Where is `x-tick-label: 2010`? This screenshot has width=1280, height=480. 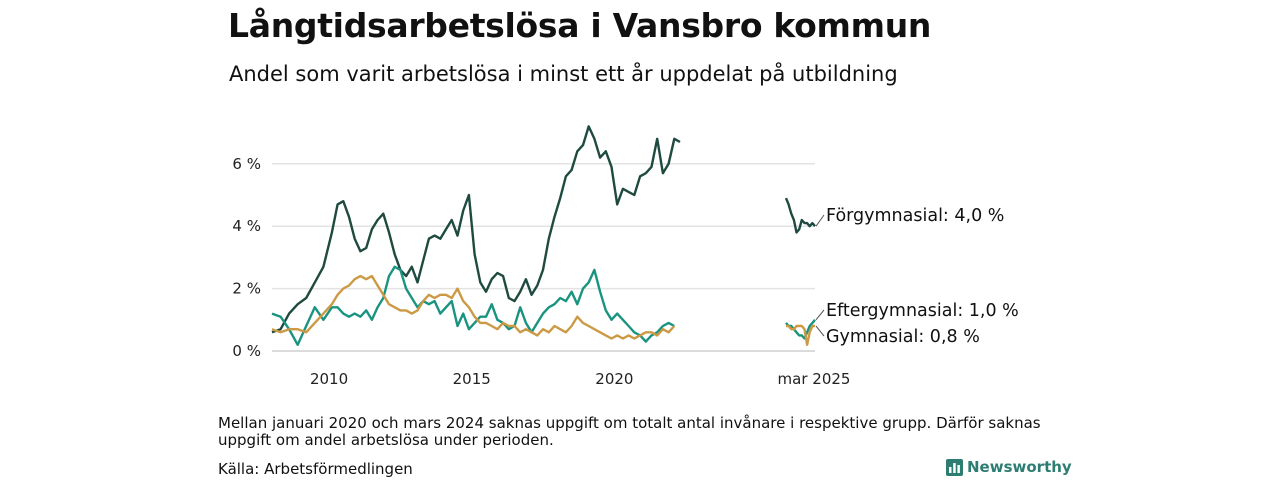 x-tick-label: 2010 is located at coordinates (329, 379).